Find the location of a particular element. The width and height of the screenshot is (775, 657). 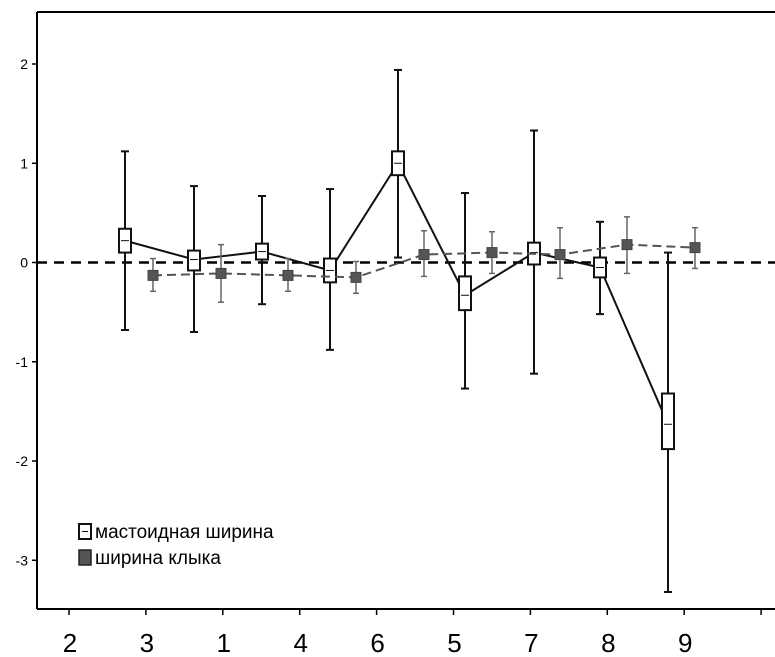

series-canine-width is located at coordinates (424, 259).